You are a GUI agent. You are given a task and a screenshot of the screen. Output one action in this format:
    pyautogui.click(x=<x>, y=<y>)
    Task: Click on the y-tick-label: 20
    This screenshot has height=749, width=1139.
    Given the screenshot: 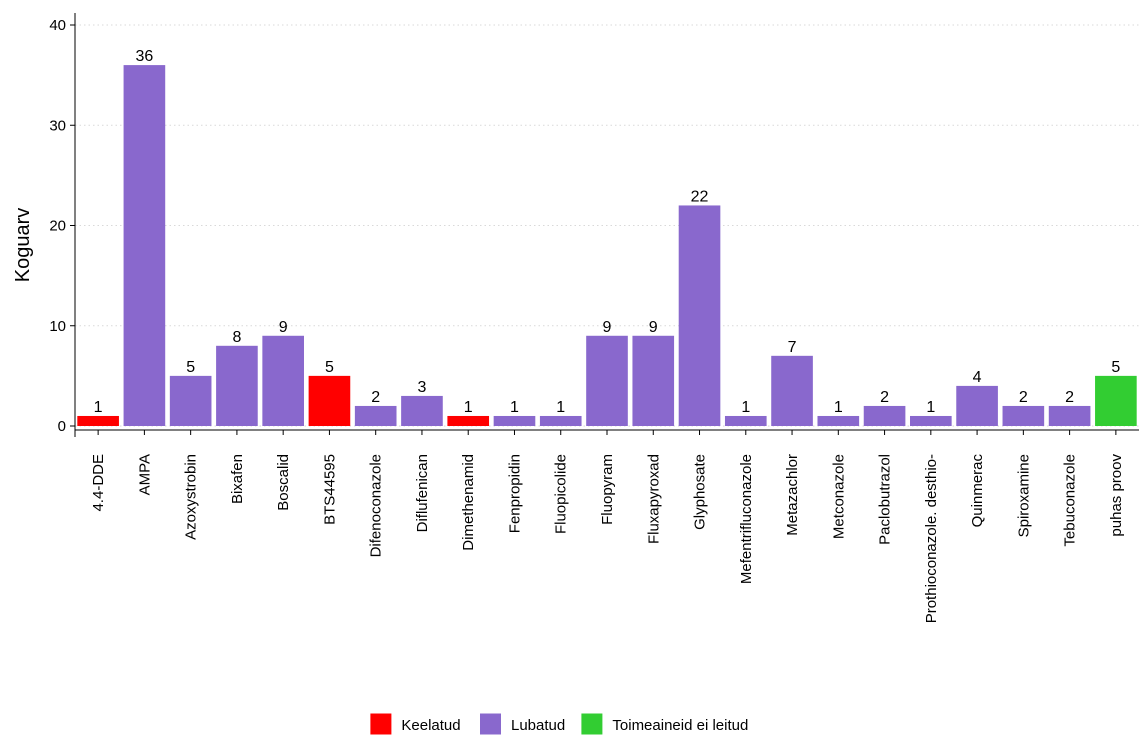 What is the action you would take?
    pyautogui.click(x=57, y=226)
    